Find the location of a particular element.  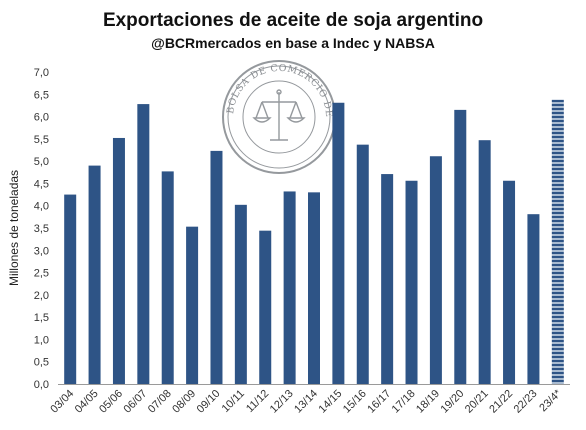

x-tick-label: 16/17 is located at coordinates (379, 402).